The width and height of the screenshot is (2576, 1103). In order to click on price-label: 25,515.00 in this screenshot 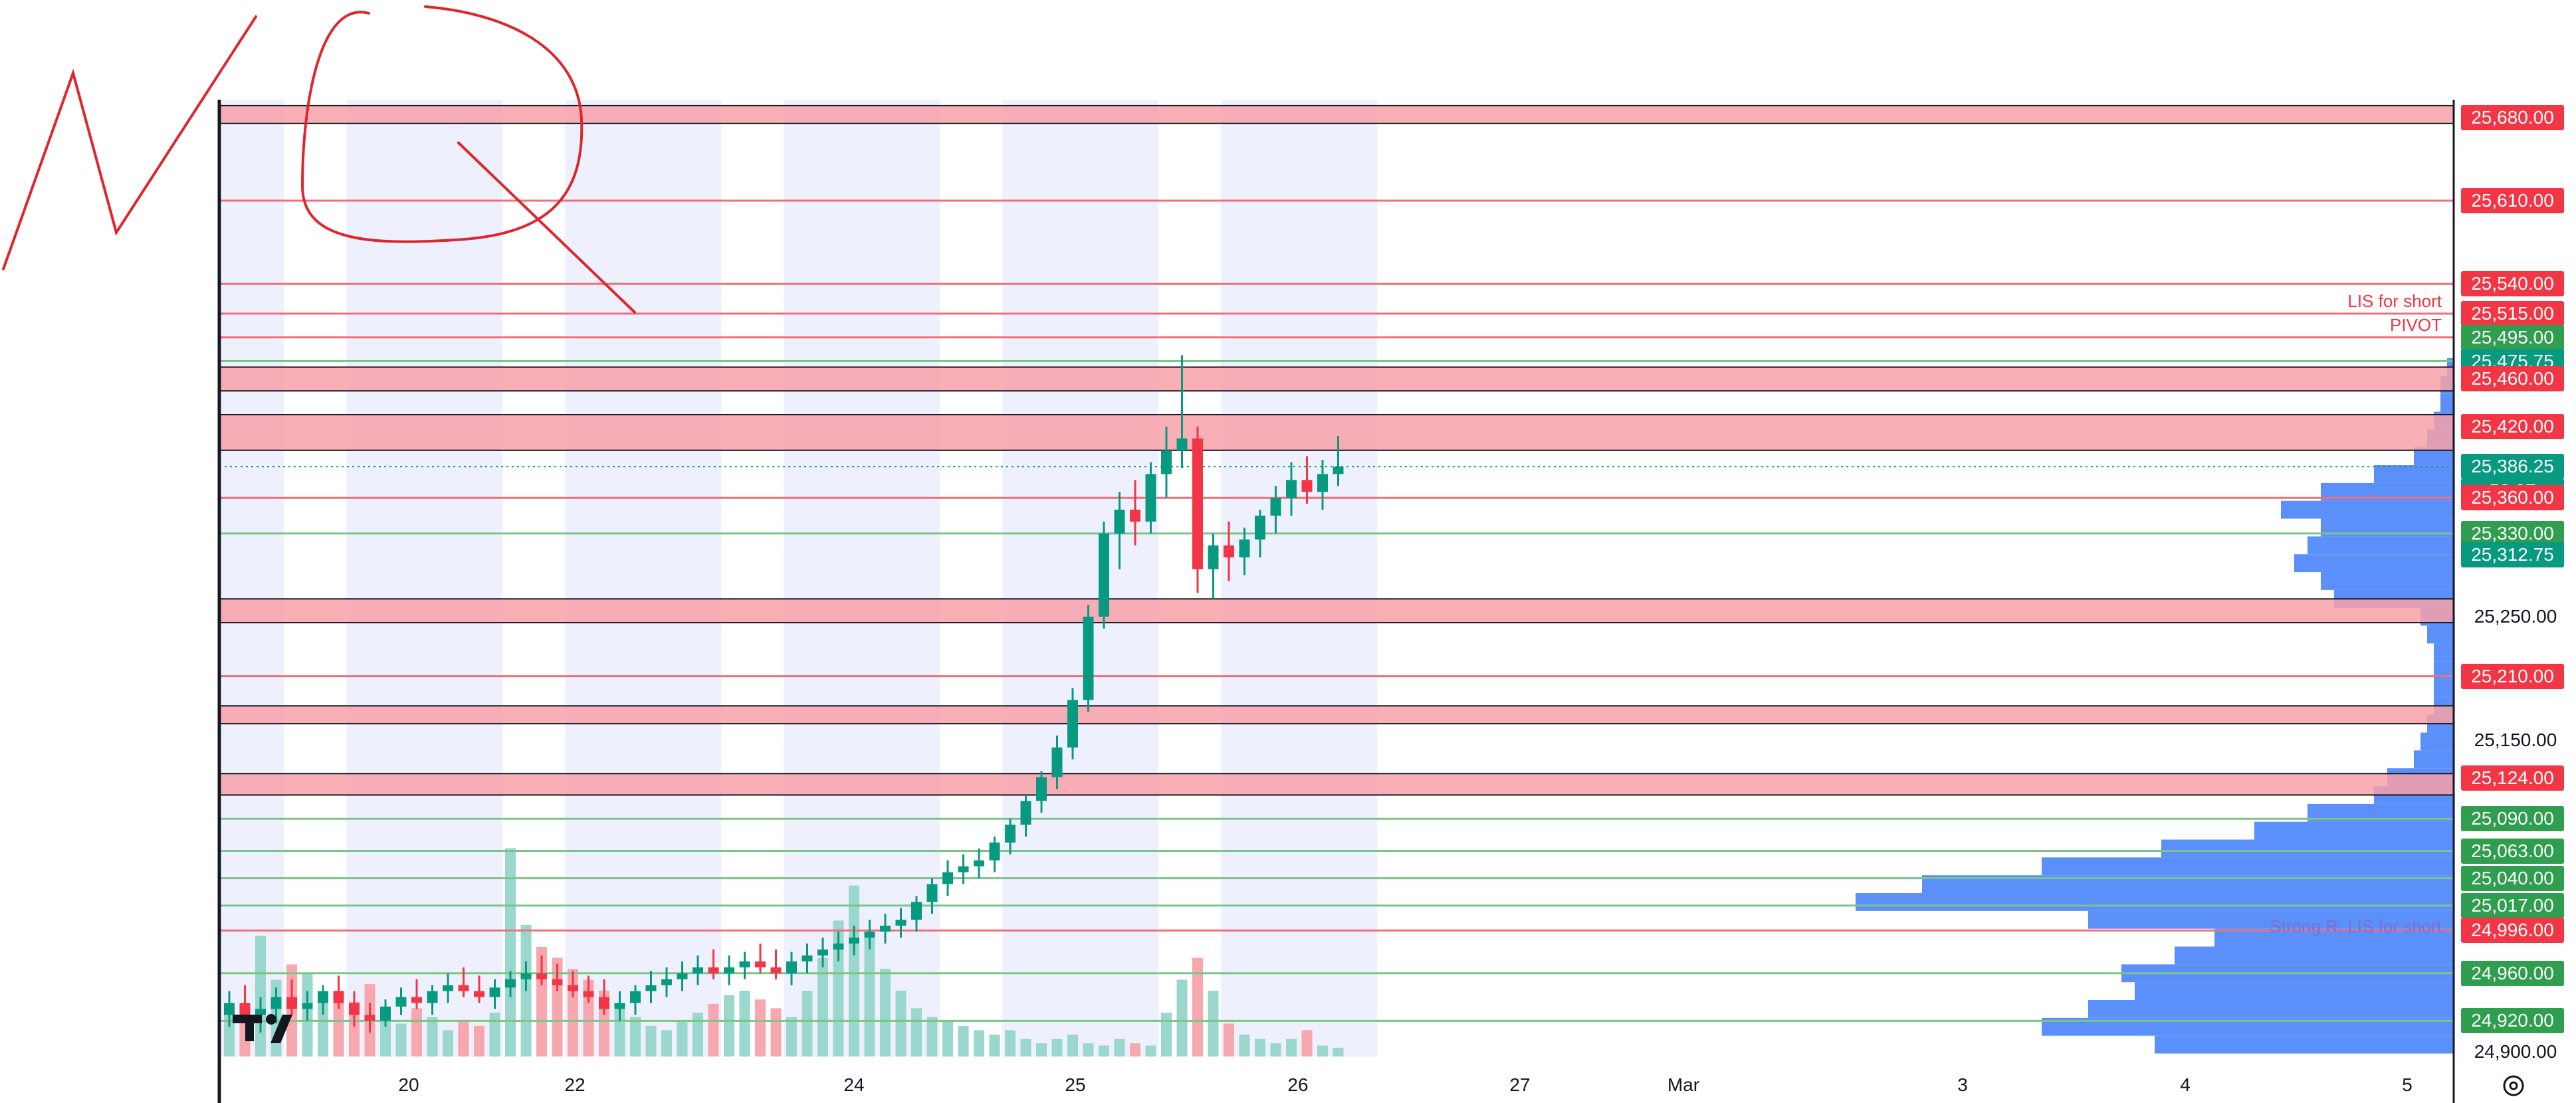, I will do `click(2512, 313)`.